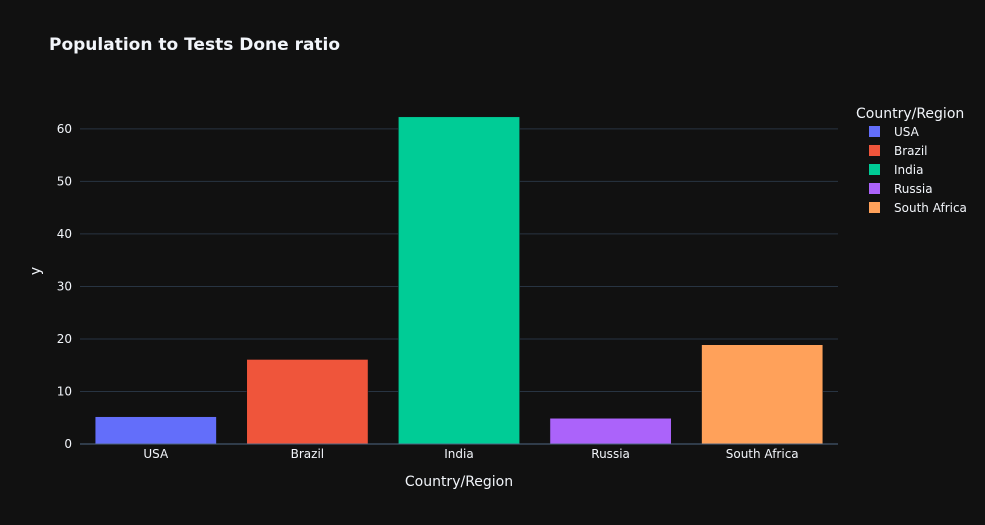 This screenshot has height=525, width=985. I want to click on x-tick-labels: USA Brazil India Russia South Africa, so click(470, 454).